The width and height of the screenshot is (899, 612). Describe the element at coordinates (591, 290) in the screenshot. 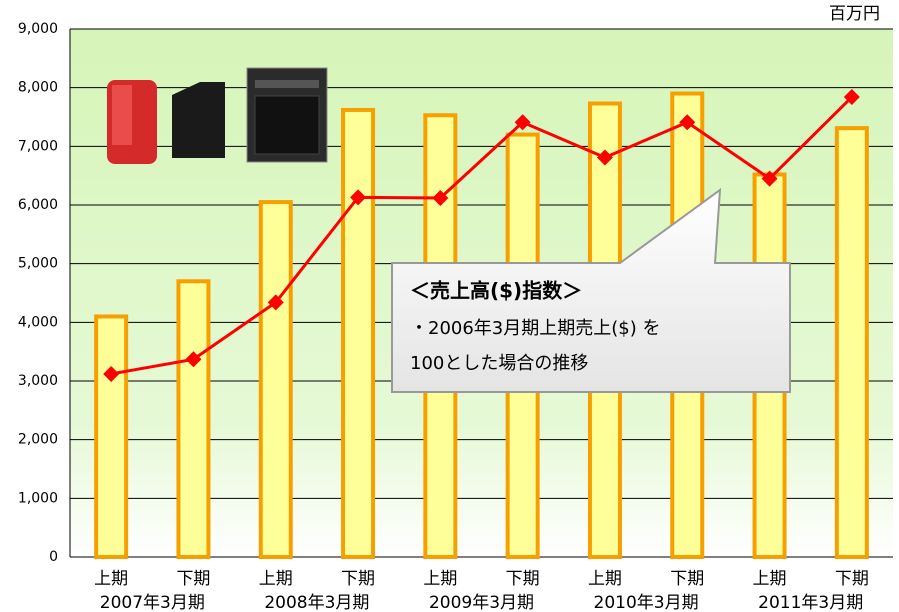

I see `callout` at that location.